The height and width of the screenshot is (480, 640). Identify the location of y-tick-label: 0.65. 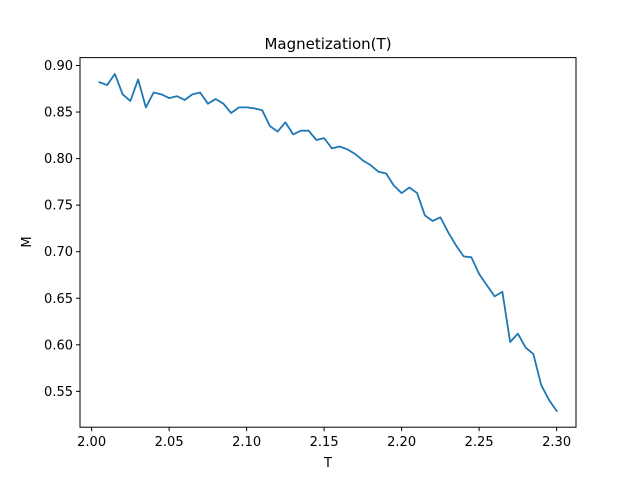
(58, 299).